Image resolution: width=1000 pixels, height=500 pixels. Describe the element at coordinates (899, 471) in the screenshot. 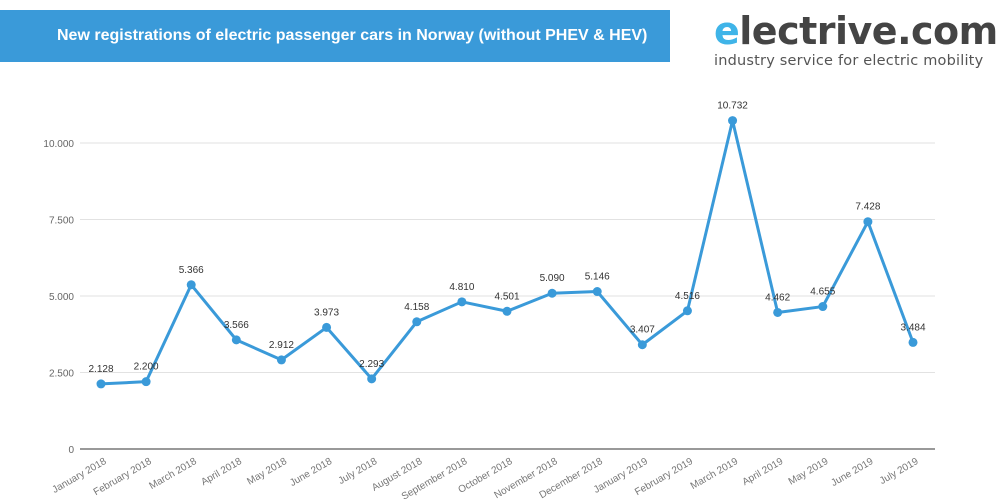

I see `x-tick-label: July 2019` at that location.